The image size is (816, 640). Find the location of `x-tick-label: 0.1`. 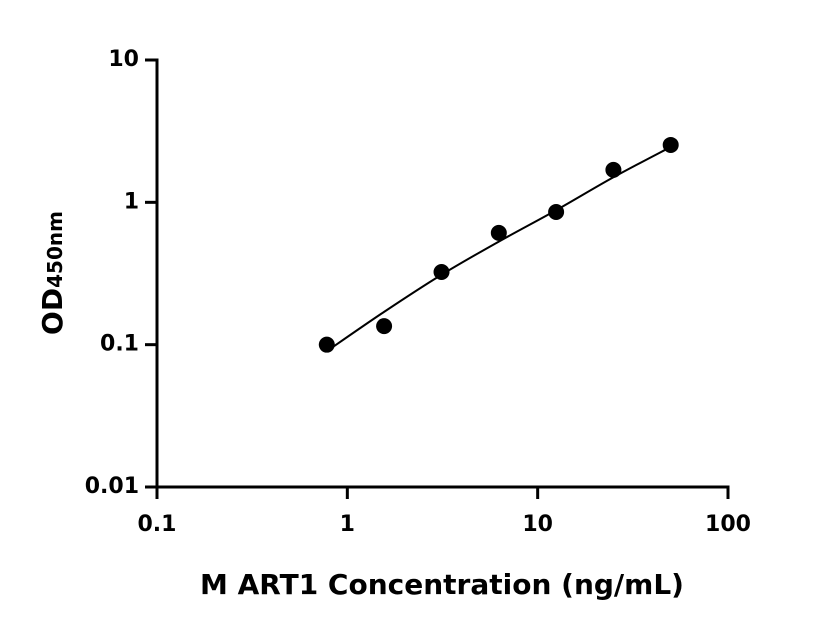

x-tick-label: 0.1 is located at coordinates (157, 524).